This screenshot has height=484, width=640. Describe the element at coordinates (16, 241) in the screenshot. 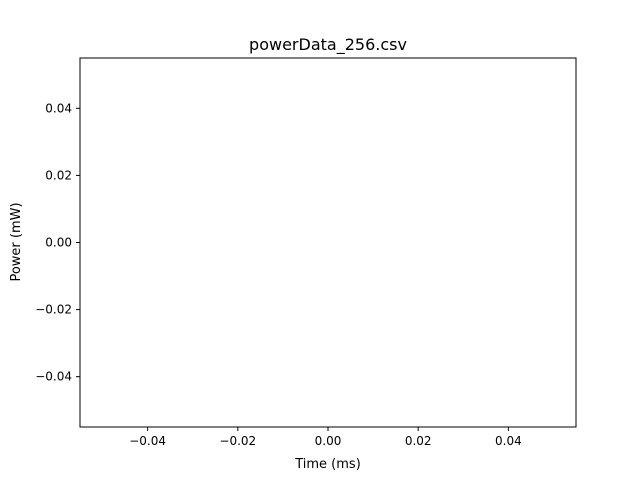

I see `y-axis-label: Power (mW)` at that location.